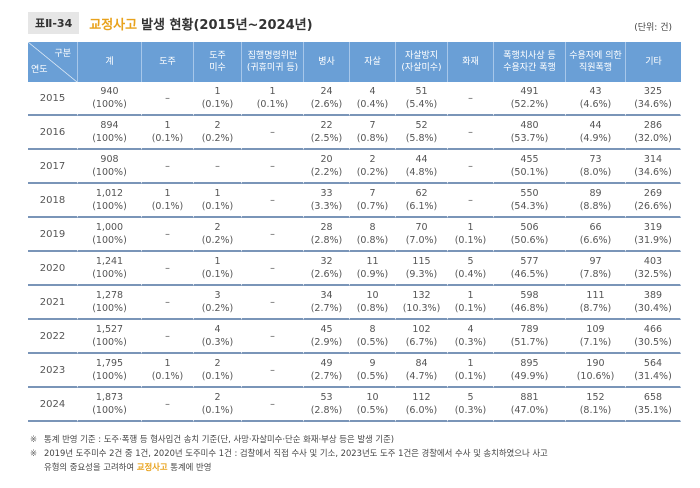 This screenshot has width=700, height=488. What do you see at coordinates (53, 371) in the screenshot?
I see `year-cell: 2023` at bounding box center [53, 371].